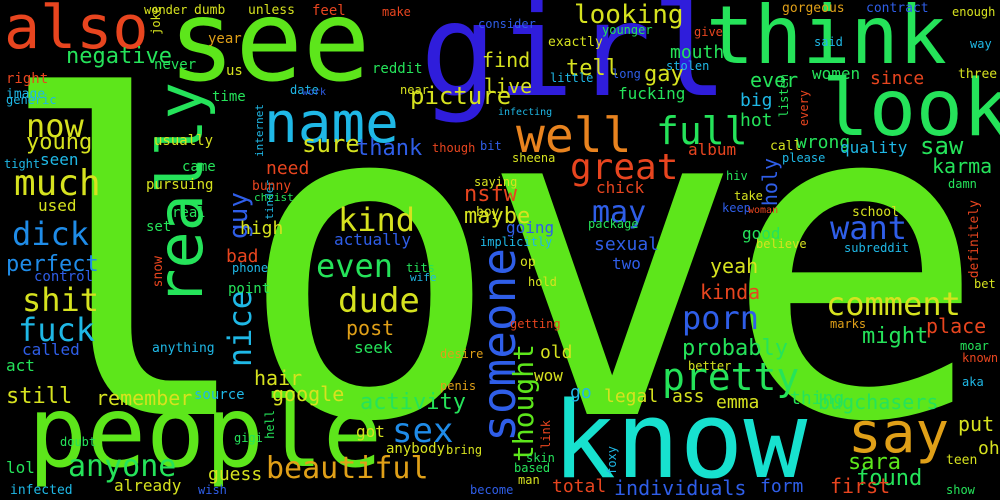 This screenshot has width=1000, height=500. Describe the element at coordinates (761, 233) in the screenshot. I see `cloud-word: good` at that location.